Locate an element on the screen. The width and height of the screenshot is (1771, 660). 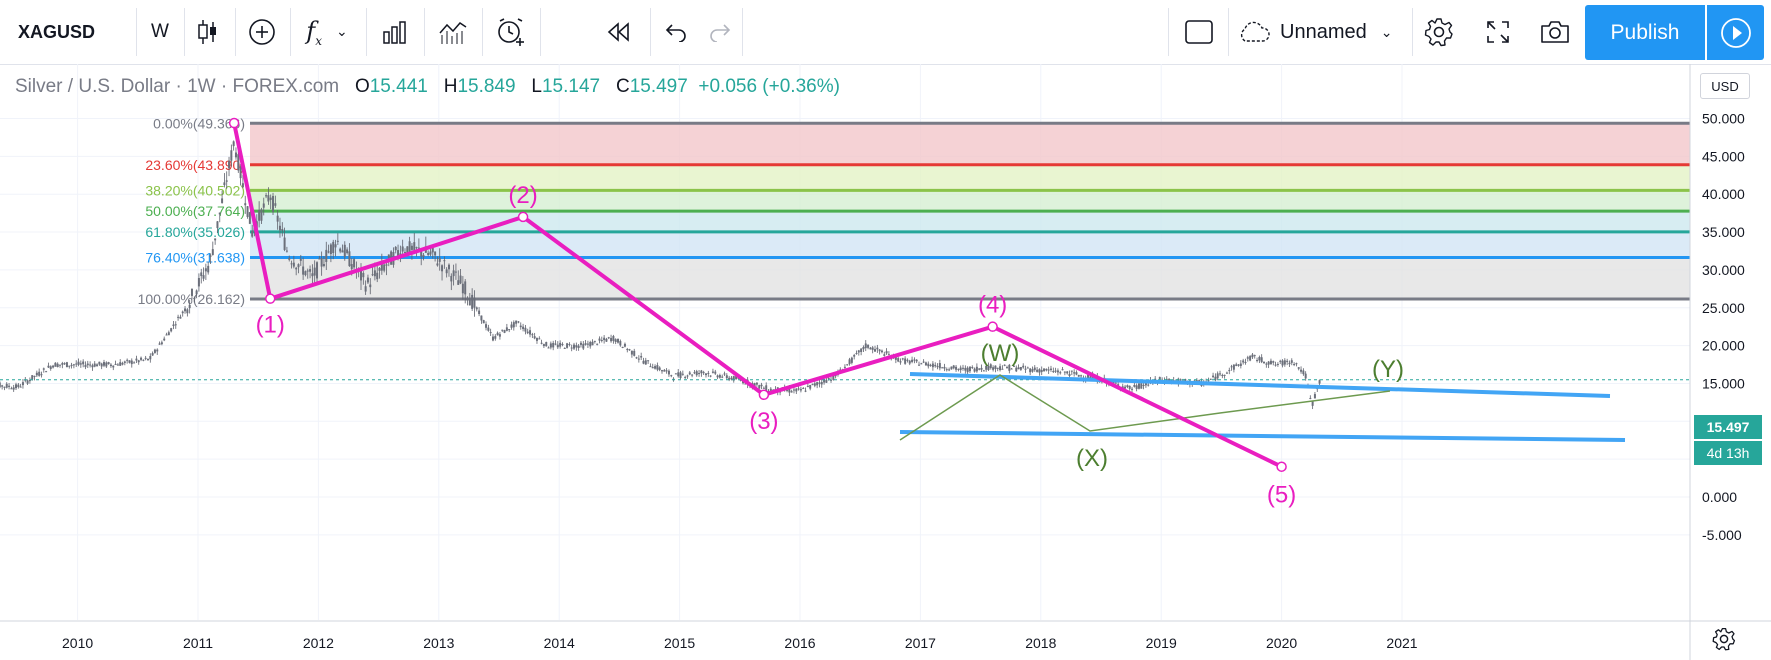
price-tick-label: 25.000 is located at coordinates (1723, 308).